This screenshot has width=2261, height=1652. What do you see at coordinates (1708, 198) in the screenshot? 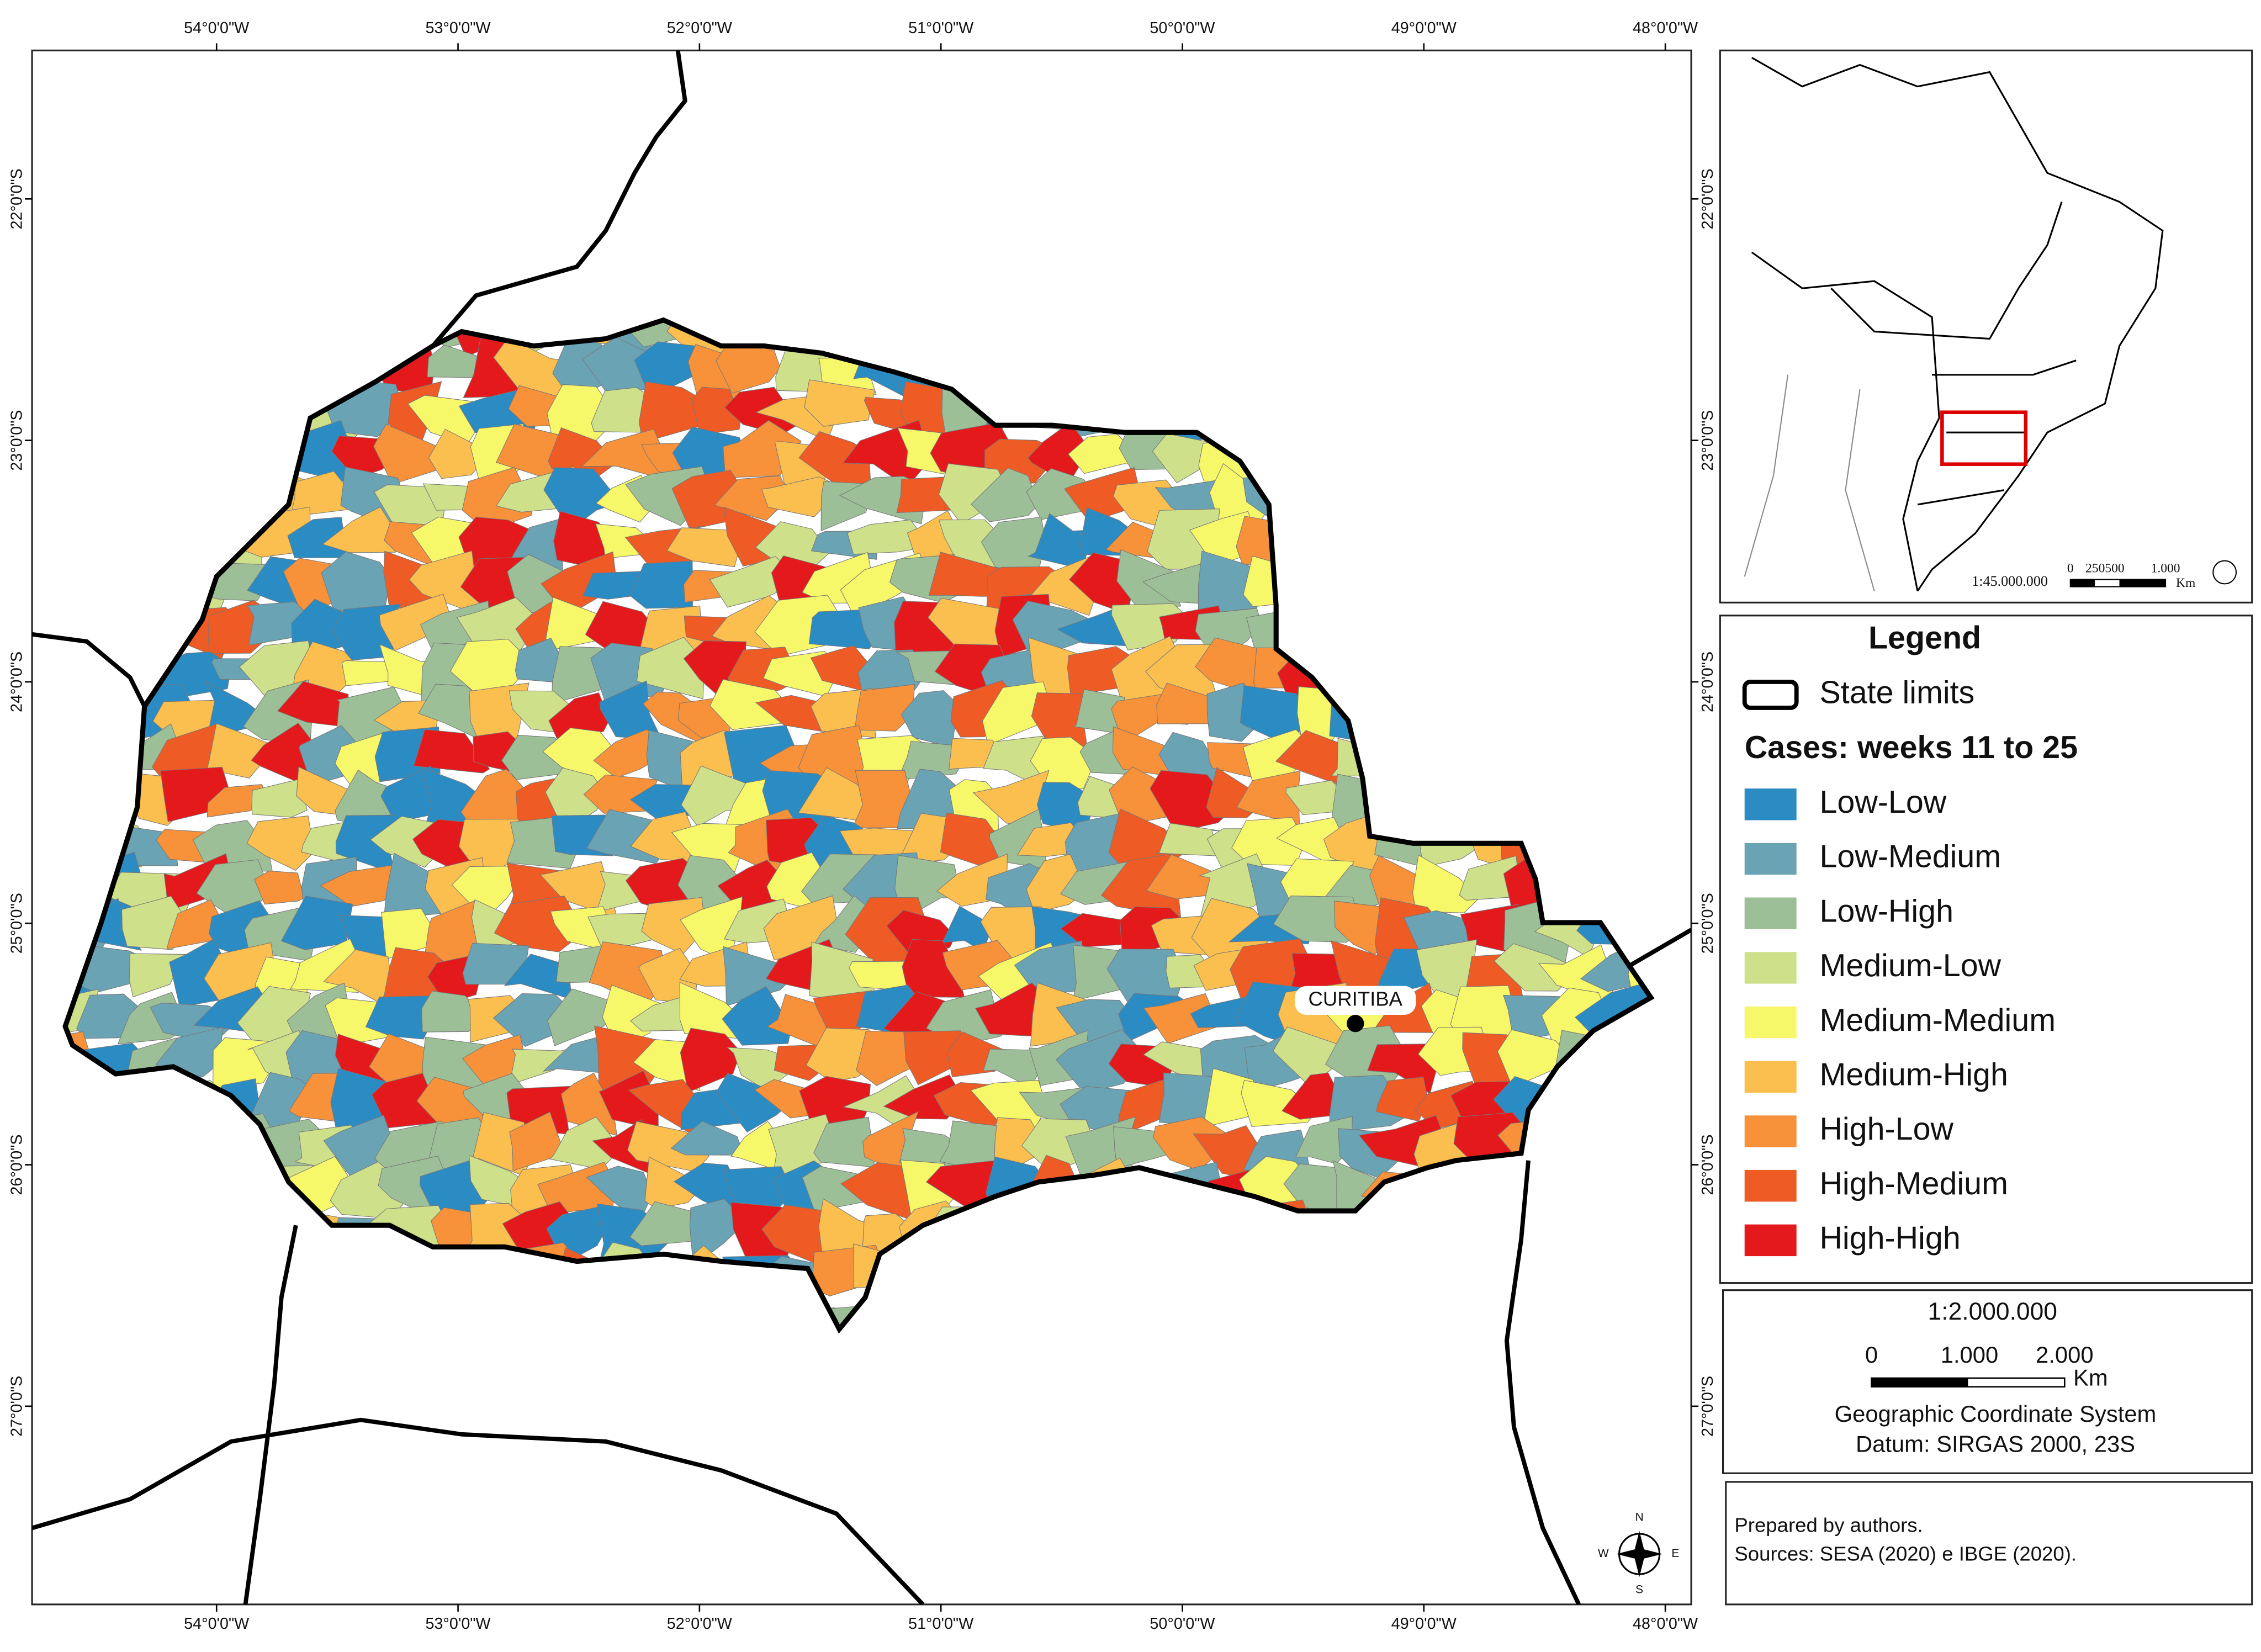
I see `latitude-label: 22°0'0"S` at bounding box center [1708, 198].